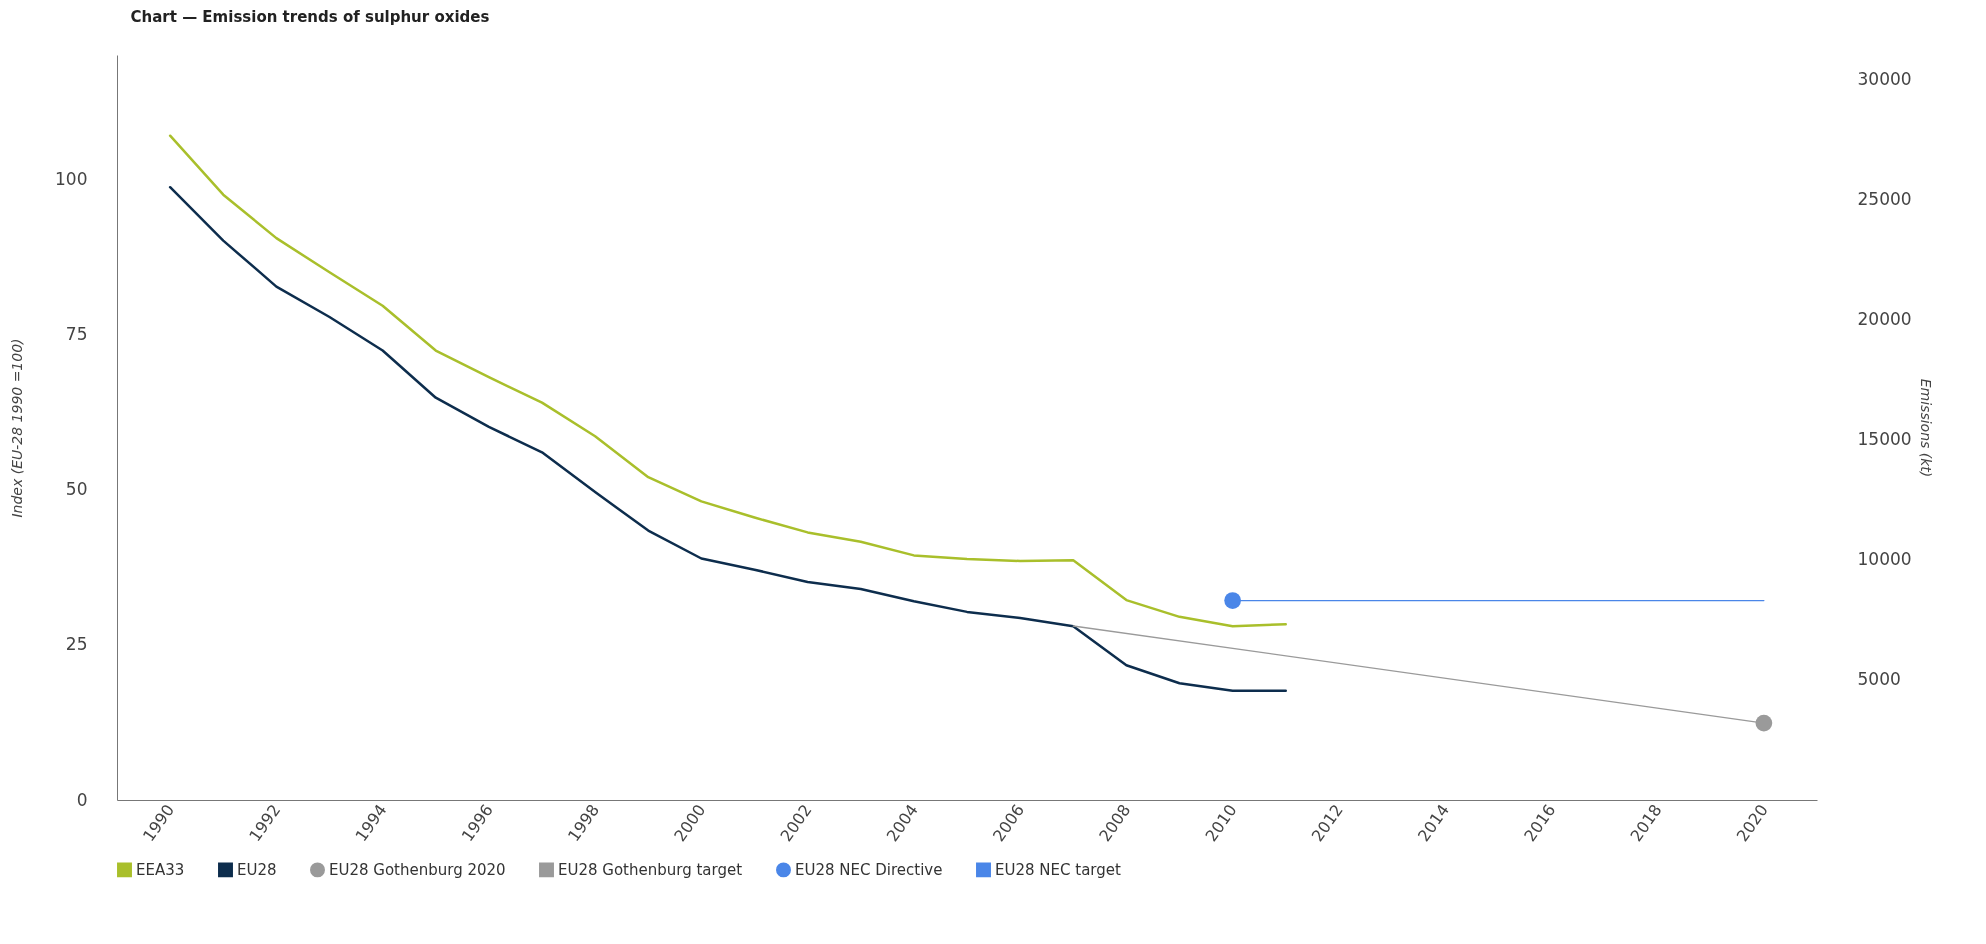  I want to click on y2-tick-label: 30000, so click(1884, 78).